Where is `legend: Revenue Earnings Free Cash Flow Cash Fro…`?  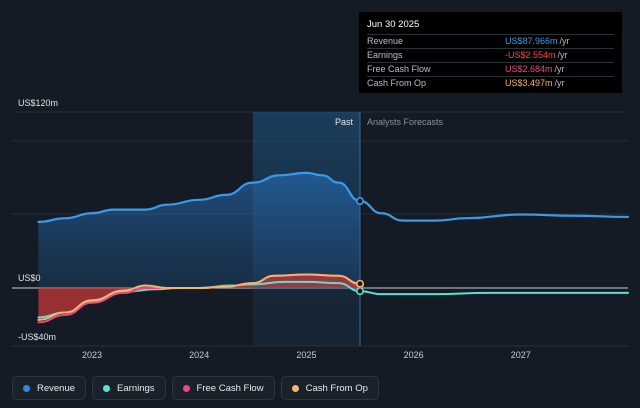 legend: Revenue Earnings Free Cash Flow Cash Fro… is located at coordinates (195, 388).